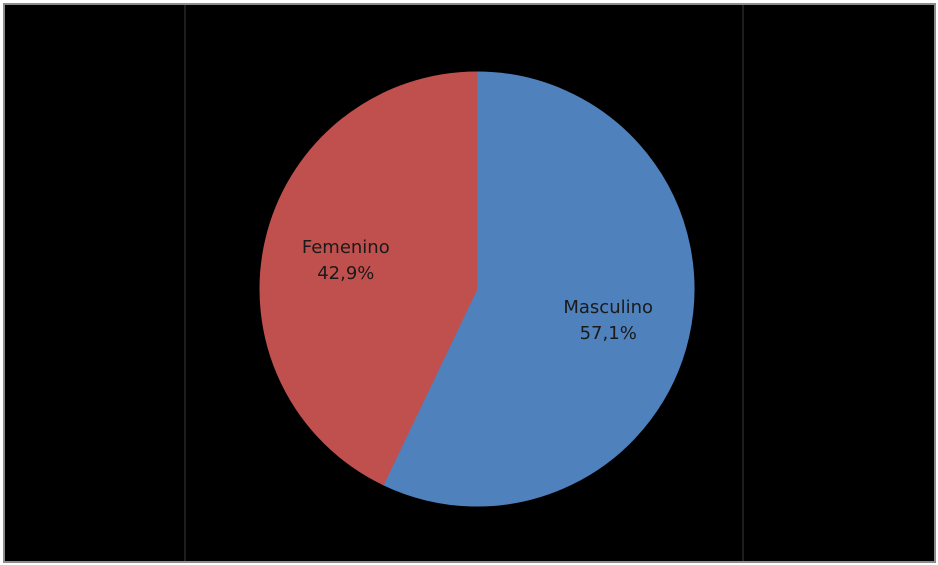  I want to click on slice-value-femenino: 42,9%, so click(345, 273).